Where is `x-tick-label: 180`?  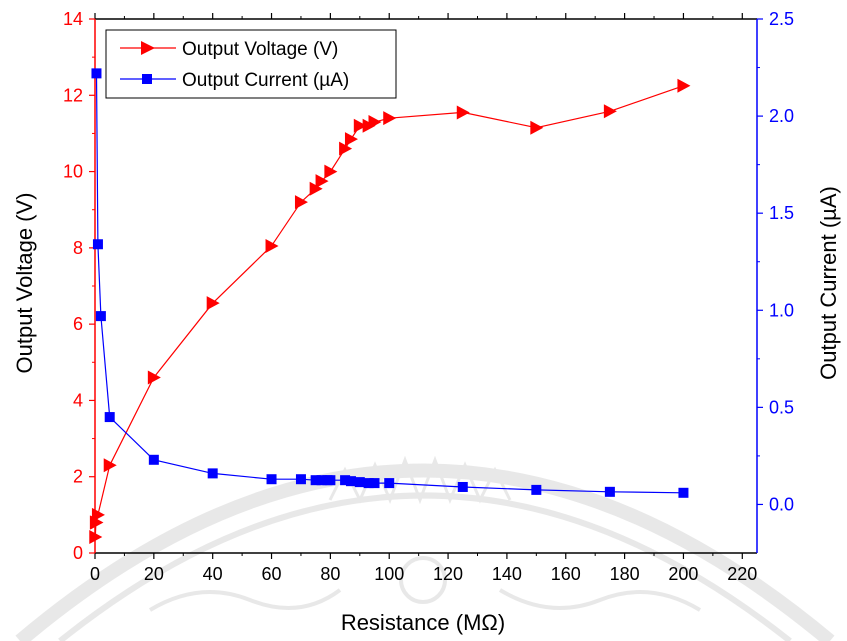
x-tick-label: 180 is located at coordinates (625, 574).